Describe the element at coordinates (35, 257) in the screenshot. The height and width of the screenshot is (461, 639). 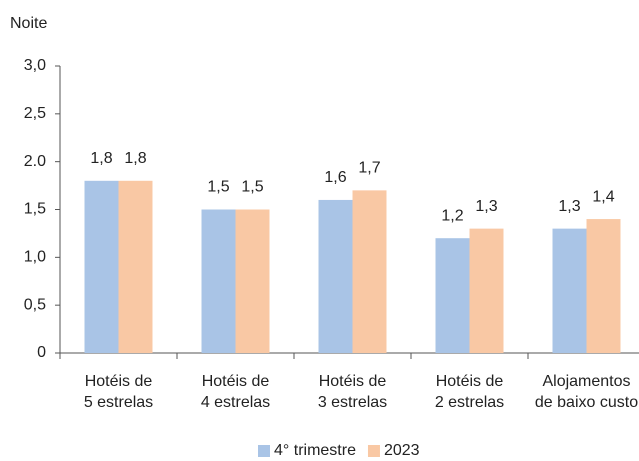
I see `y-tick-label: 1,0` at that location.